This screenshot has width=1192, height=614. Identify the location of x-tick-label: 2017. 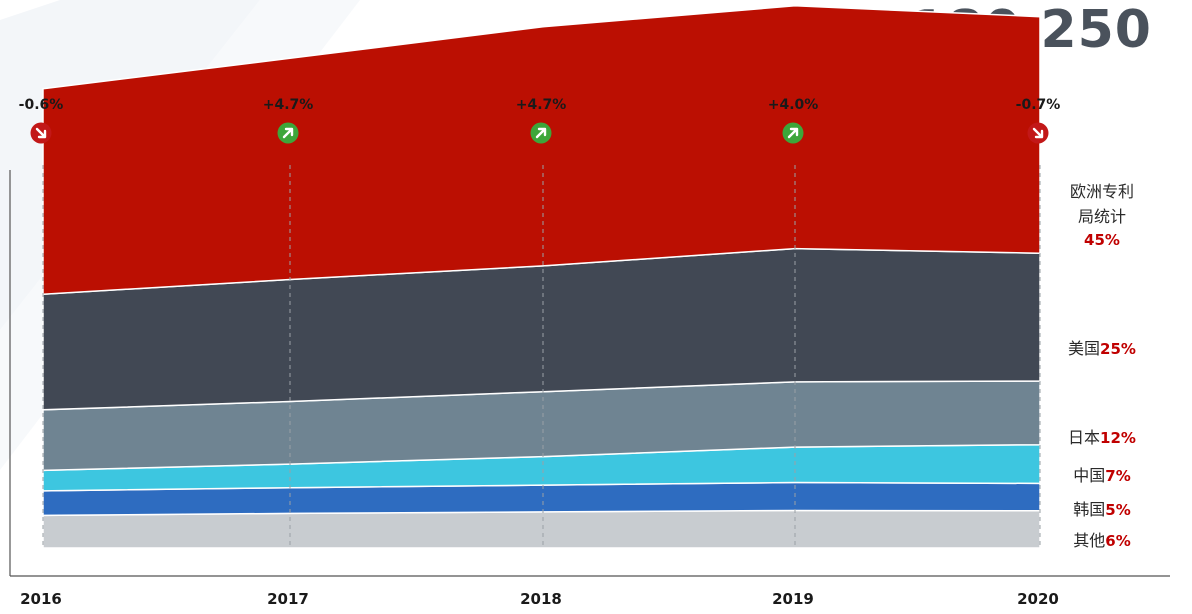
(288, 599).